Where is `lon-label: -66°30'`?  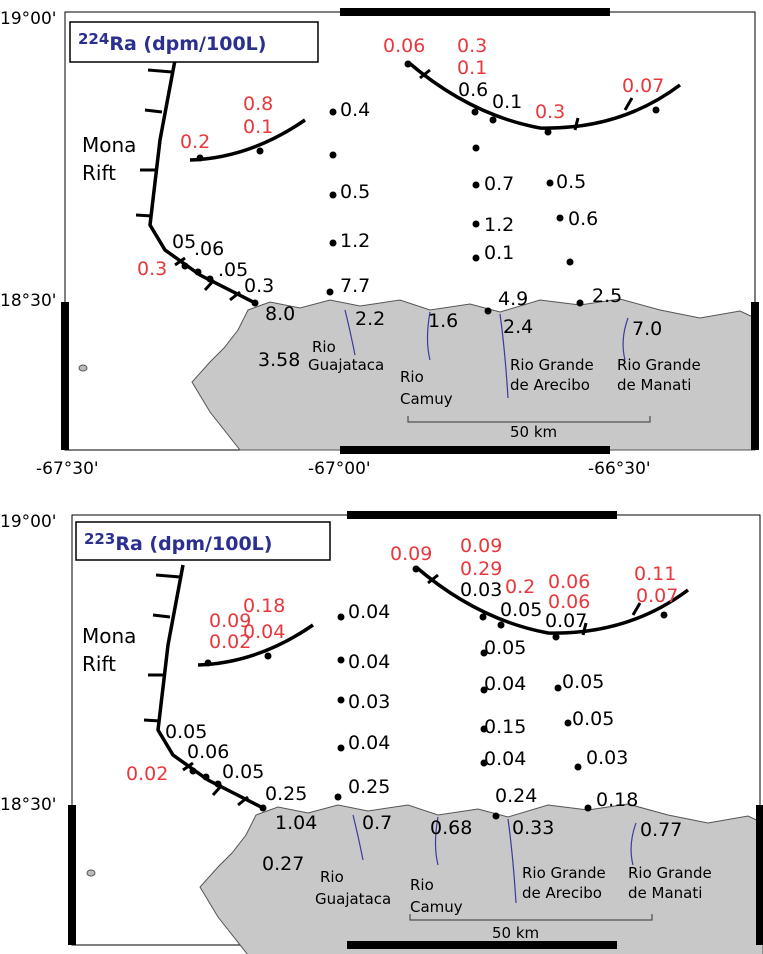 lon-label: -66°30' is located at coordinates (619, 469).